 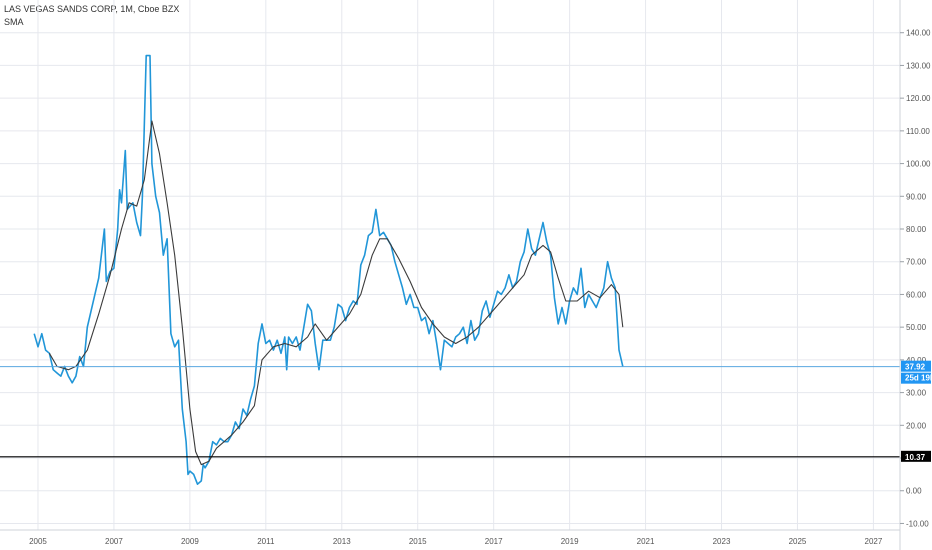 What do you see at coordinates (874, 541) in the screenshot?
I see `x-tick-label: 2027` at bounding box center [874, 541].